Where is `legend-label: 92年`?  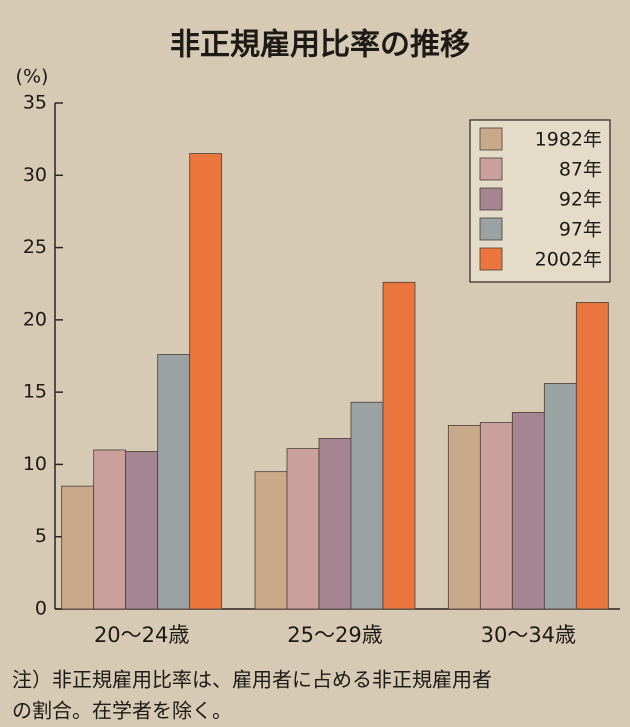
legend-label: 92年 is located at coordinates (580, 200).